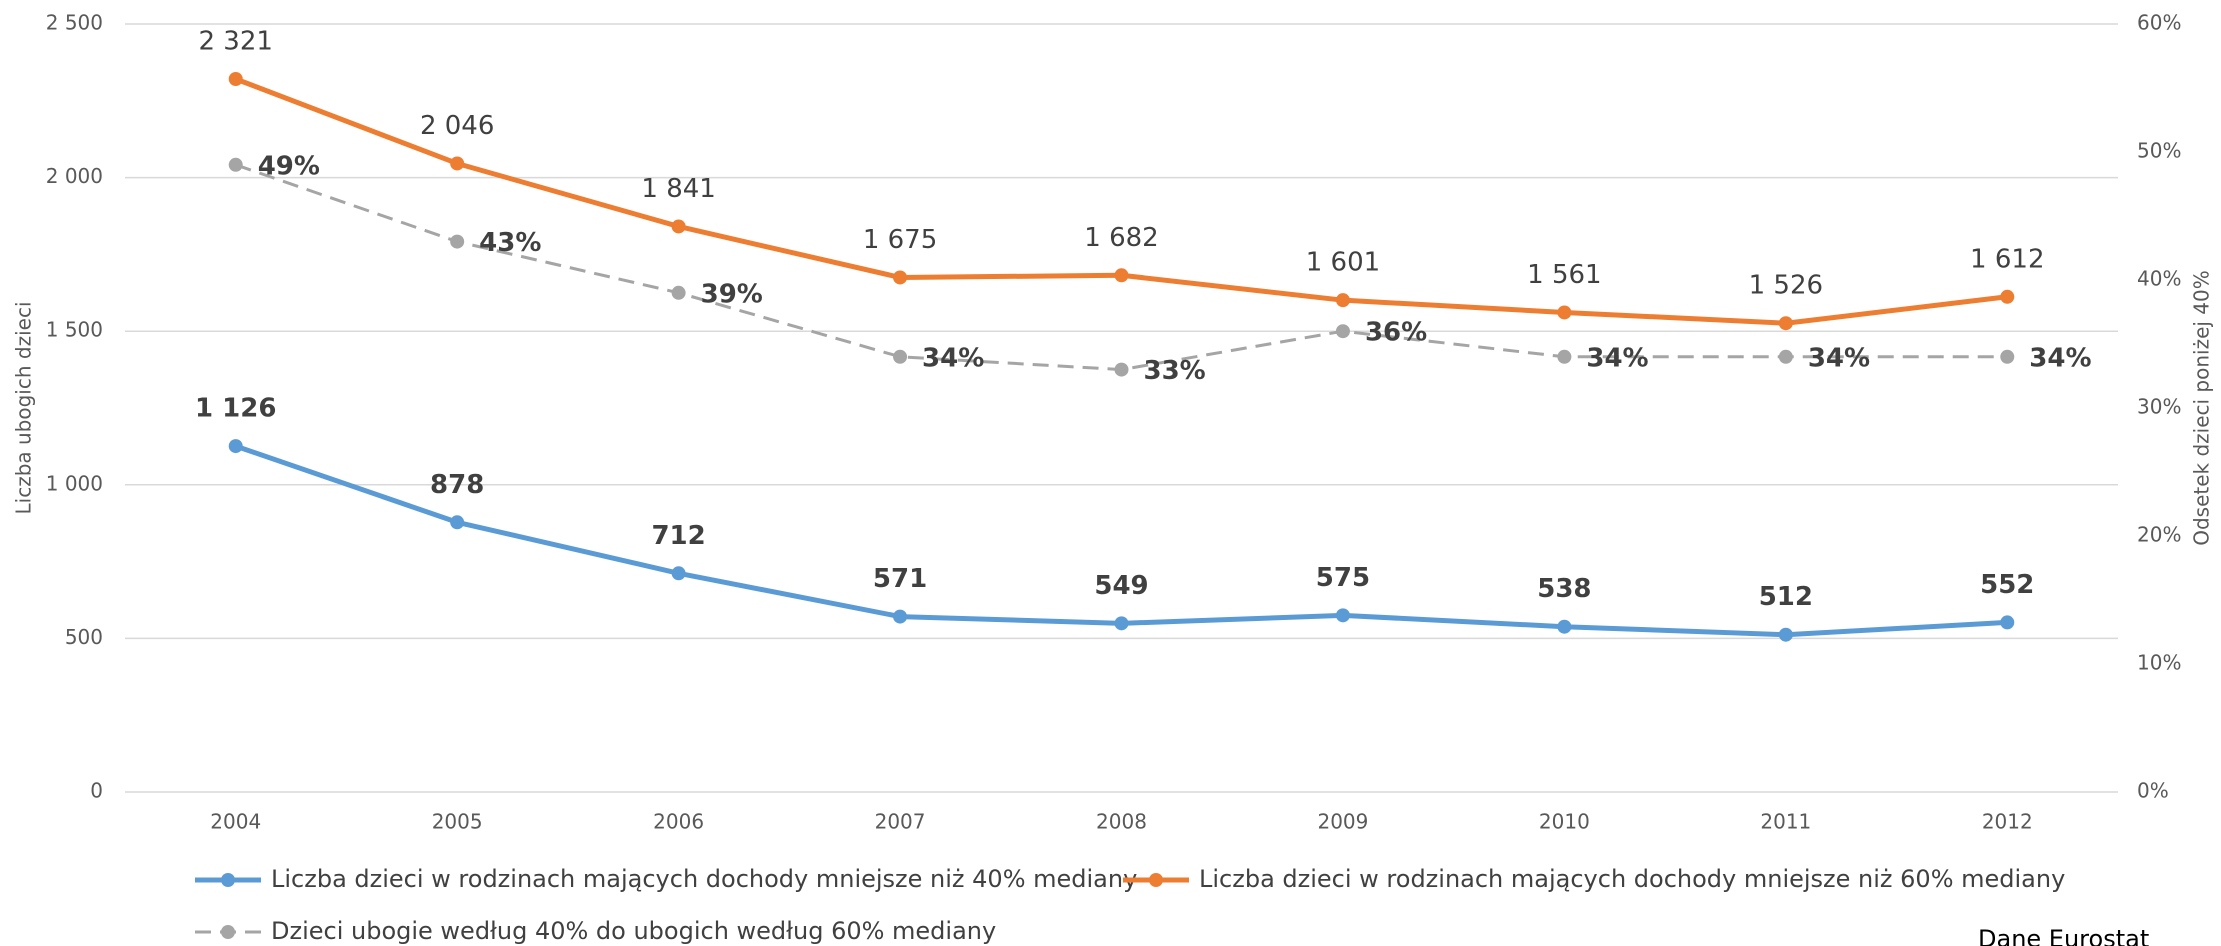  Describe the element at coordinates (457, 822) in the screenshot. I see `x-tick-label: 2005` at that location.